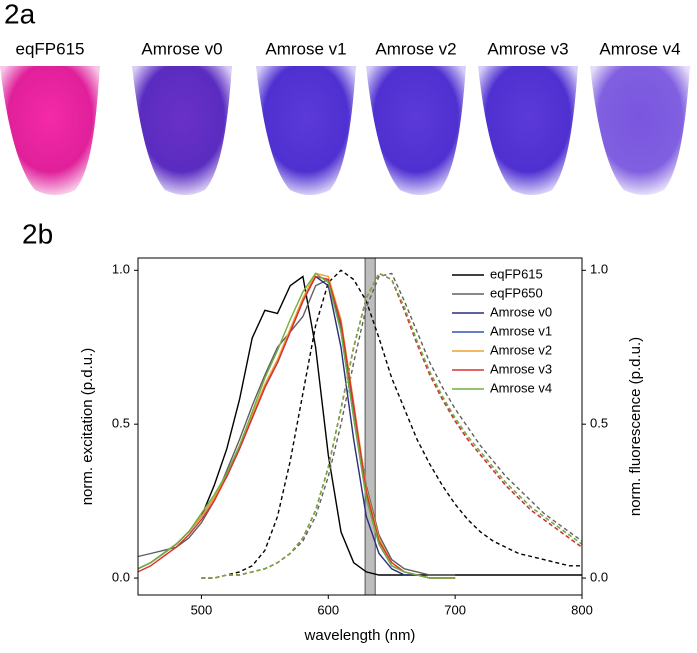 The height and width of the screenshot is (653, 697). I want to click on y-tick-label: 1.0, so click(121, 269).